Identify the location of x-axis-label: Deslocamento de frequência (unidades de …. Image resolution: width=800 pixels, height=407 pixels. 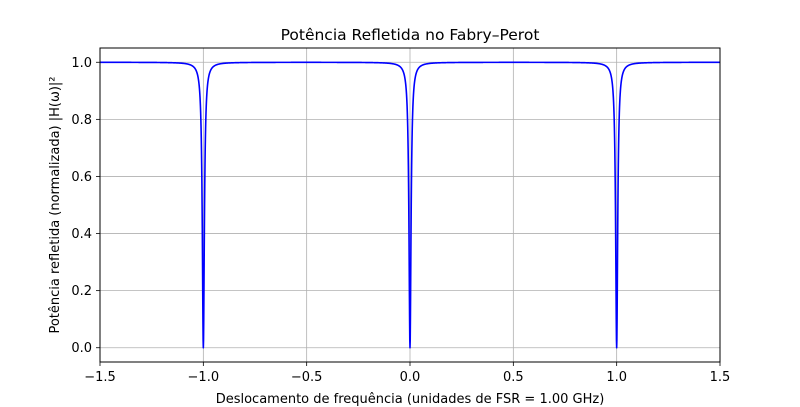
(410, 399).